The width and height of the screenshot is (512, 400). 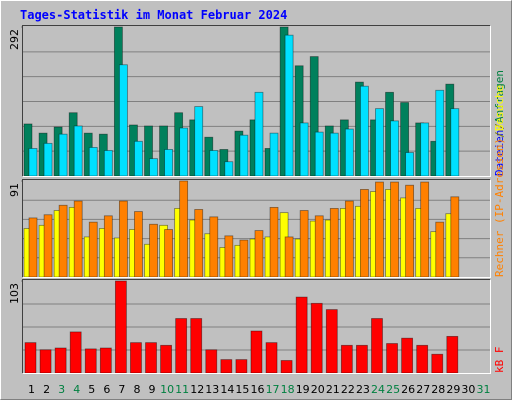 I want to click on legend-entry: kB F, so click(x=499, y=360).